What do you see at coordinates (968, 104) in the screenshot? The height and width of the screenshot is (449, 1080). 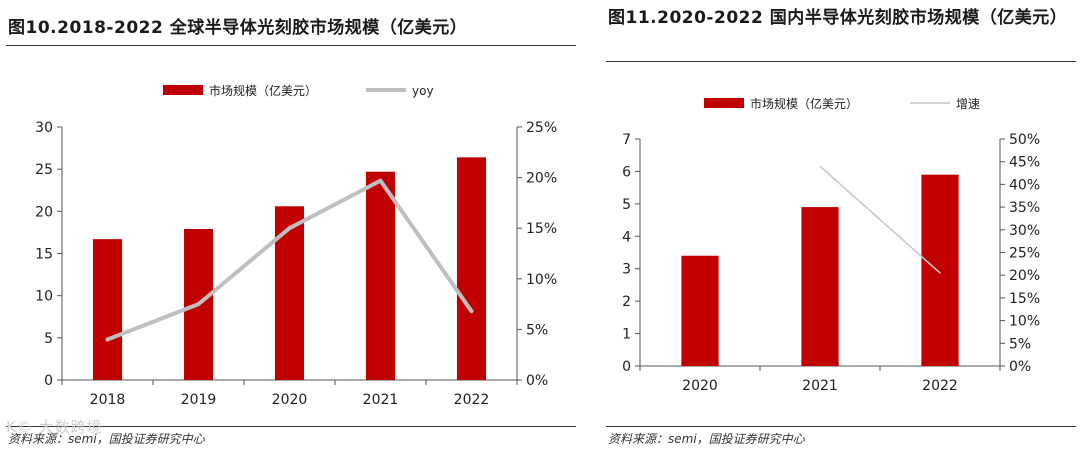 I see `legend-label-line: 增速` at bounding box center [968, 104].